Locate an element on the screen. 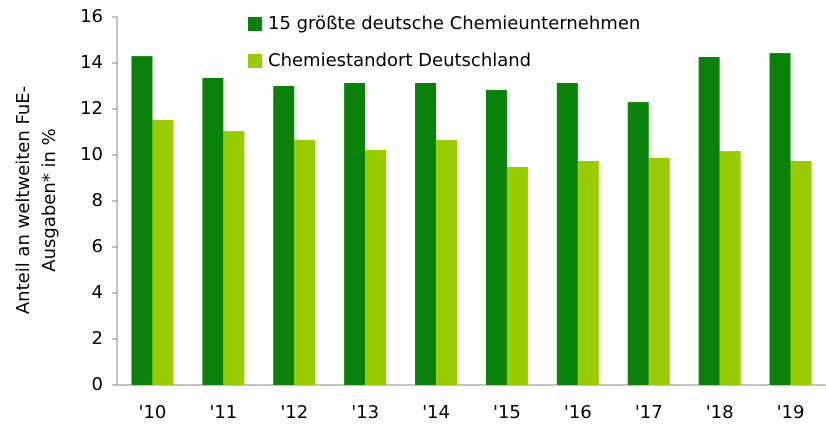 The height and width of the screenshot is (425, 826). legend-label: 15 größte deutsche Chemieunternehmen is located at coordinates (454, 23).